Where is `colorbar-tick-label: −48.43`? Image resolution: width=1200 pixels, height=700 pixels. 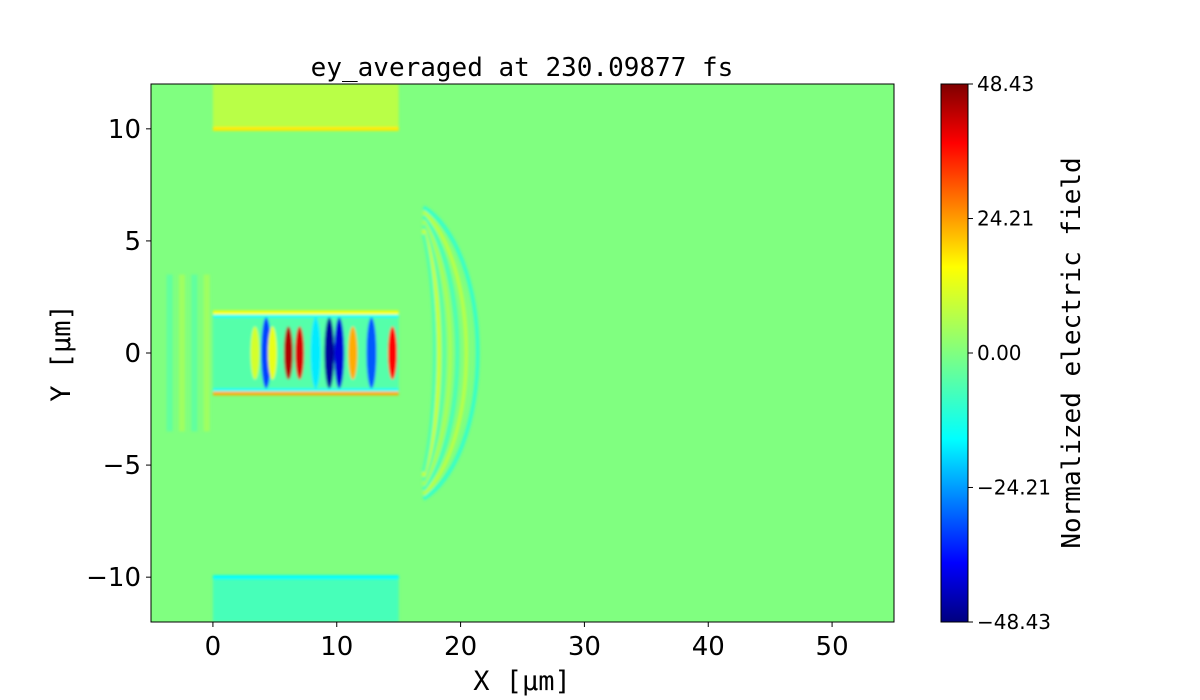 colorbar-tick-label: −48.43 is located at coordinates (1014, 622).